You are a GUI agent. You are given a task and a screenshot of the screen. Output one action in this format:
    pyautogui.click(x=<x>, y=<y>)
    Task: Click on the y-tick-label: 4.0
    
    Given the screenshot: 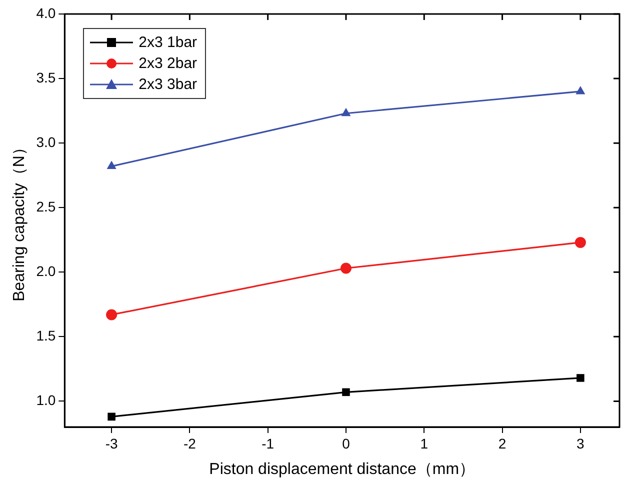 What is the action you would take?
    pyautogui.click(x=46, y=12)
    